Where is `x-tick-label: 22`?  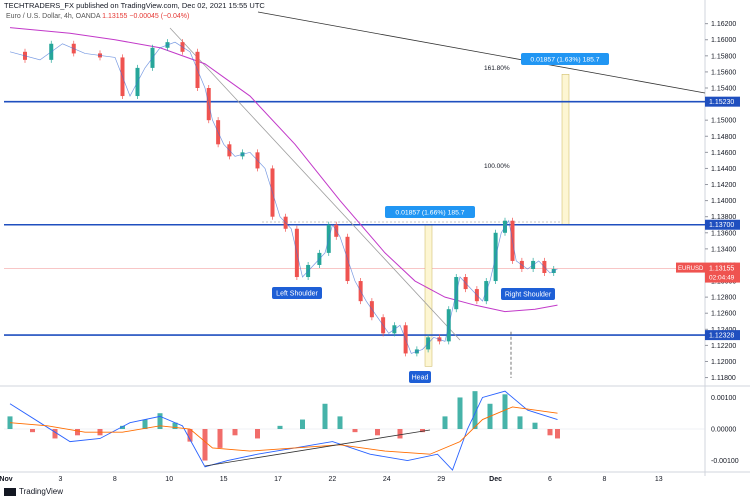 x-tick-label: 22 is located at coordinates (333, 479).